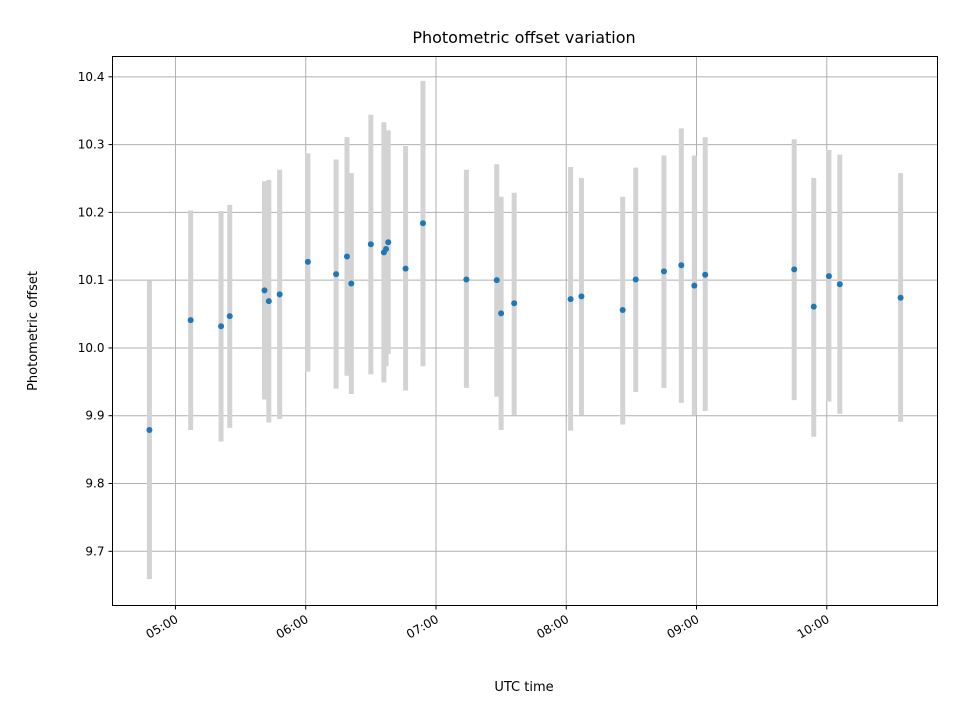 Image resolution: width=960 pixels, height=720 pixels. What do you see at coordinates (523, 37) in the screenshot?
I see `chart-title: Photometric offset variation` at bounding box center [523, 37].